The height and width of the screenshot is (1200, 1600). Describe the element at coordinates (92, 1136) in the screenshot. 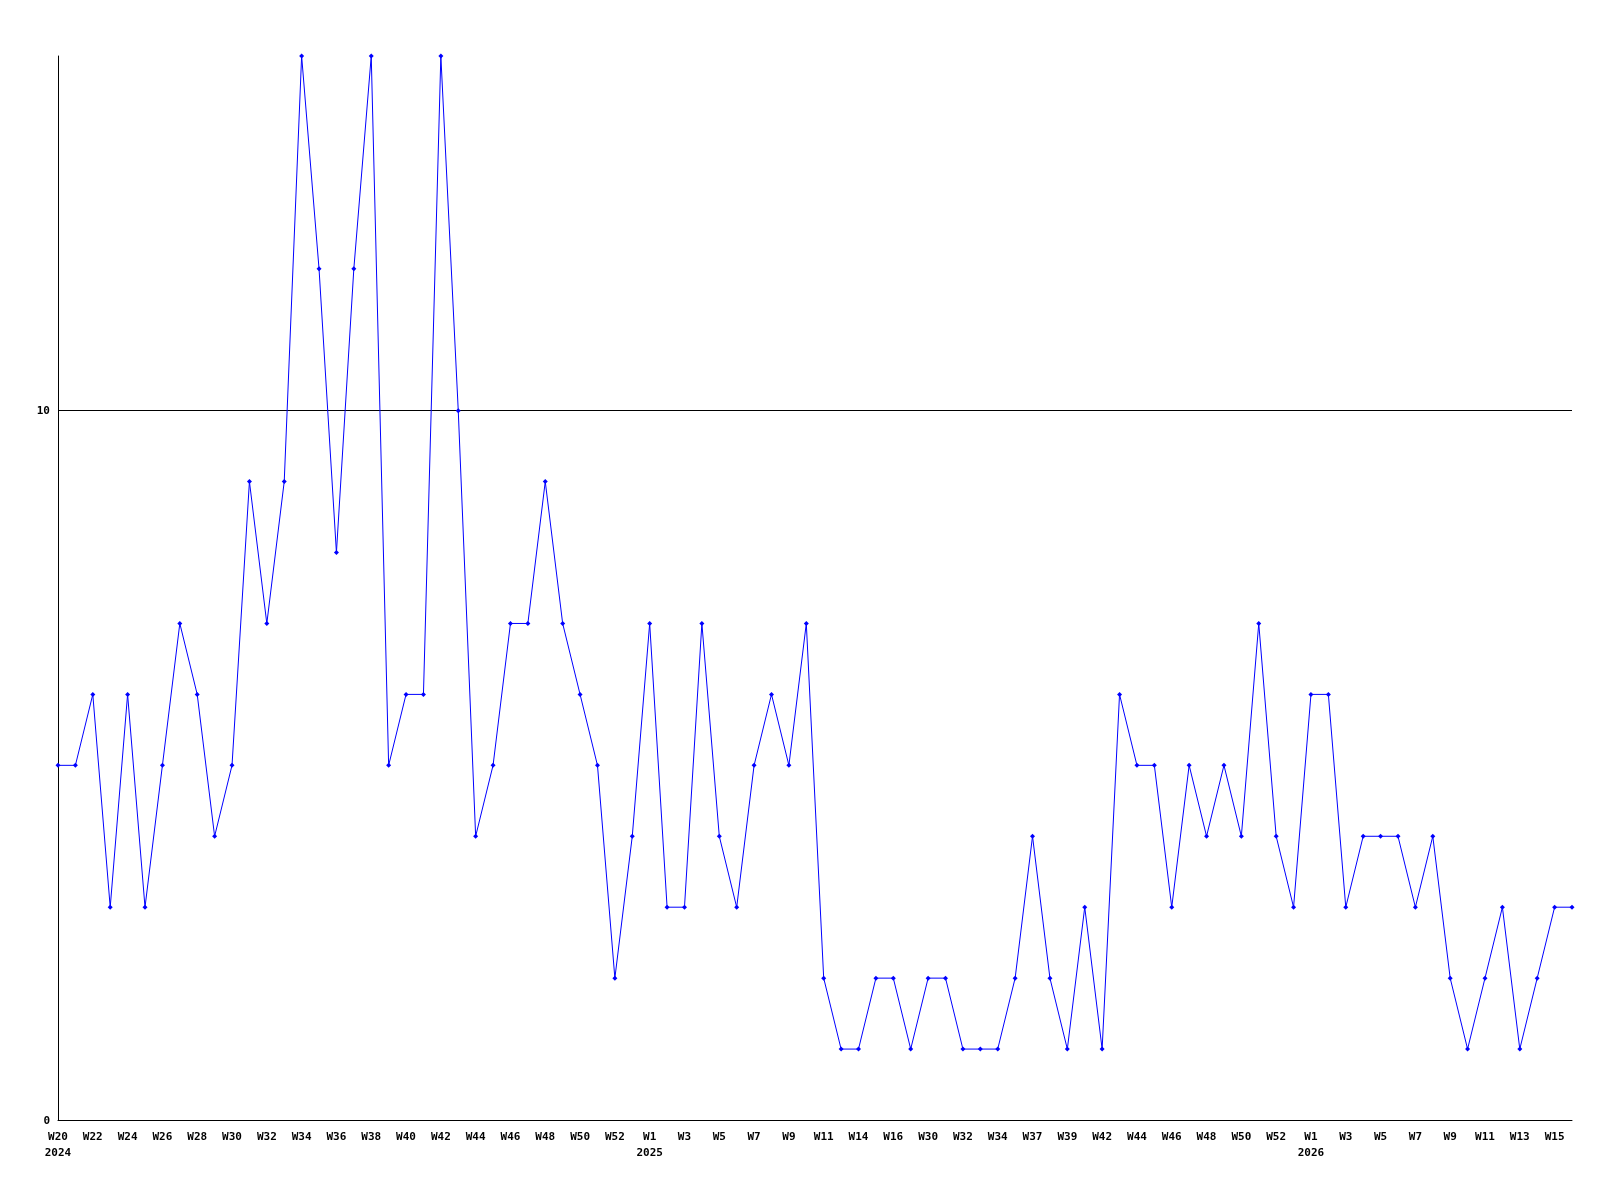

I see `x-tick-label: W22` at that location.